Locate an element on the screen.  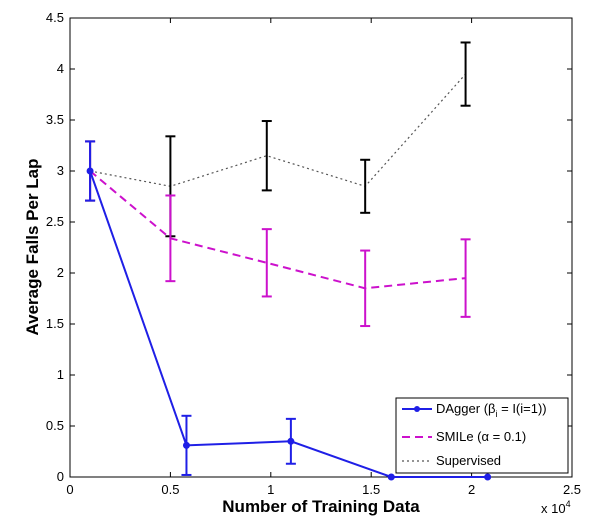
x-tick-label: 0.5 is located at coordinates (170, 489).